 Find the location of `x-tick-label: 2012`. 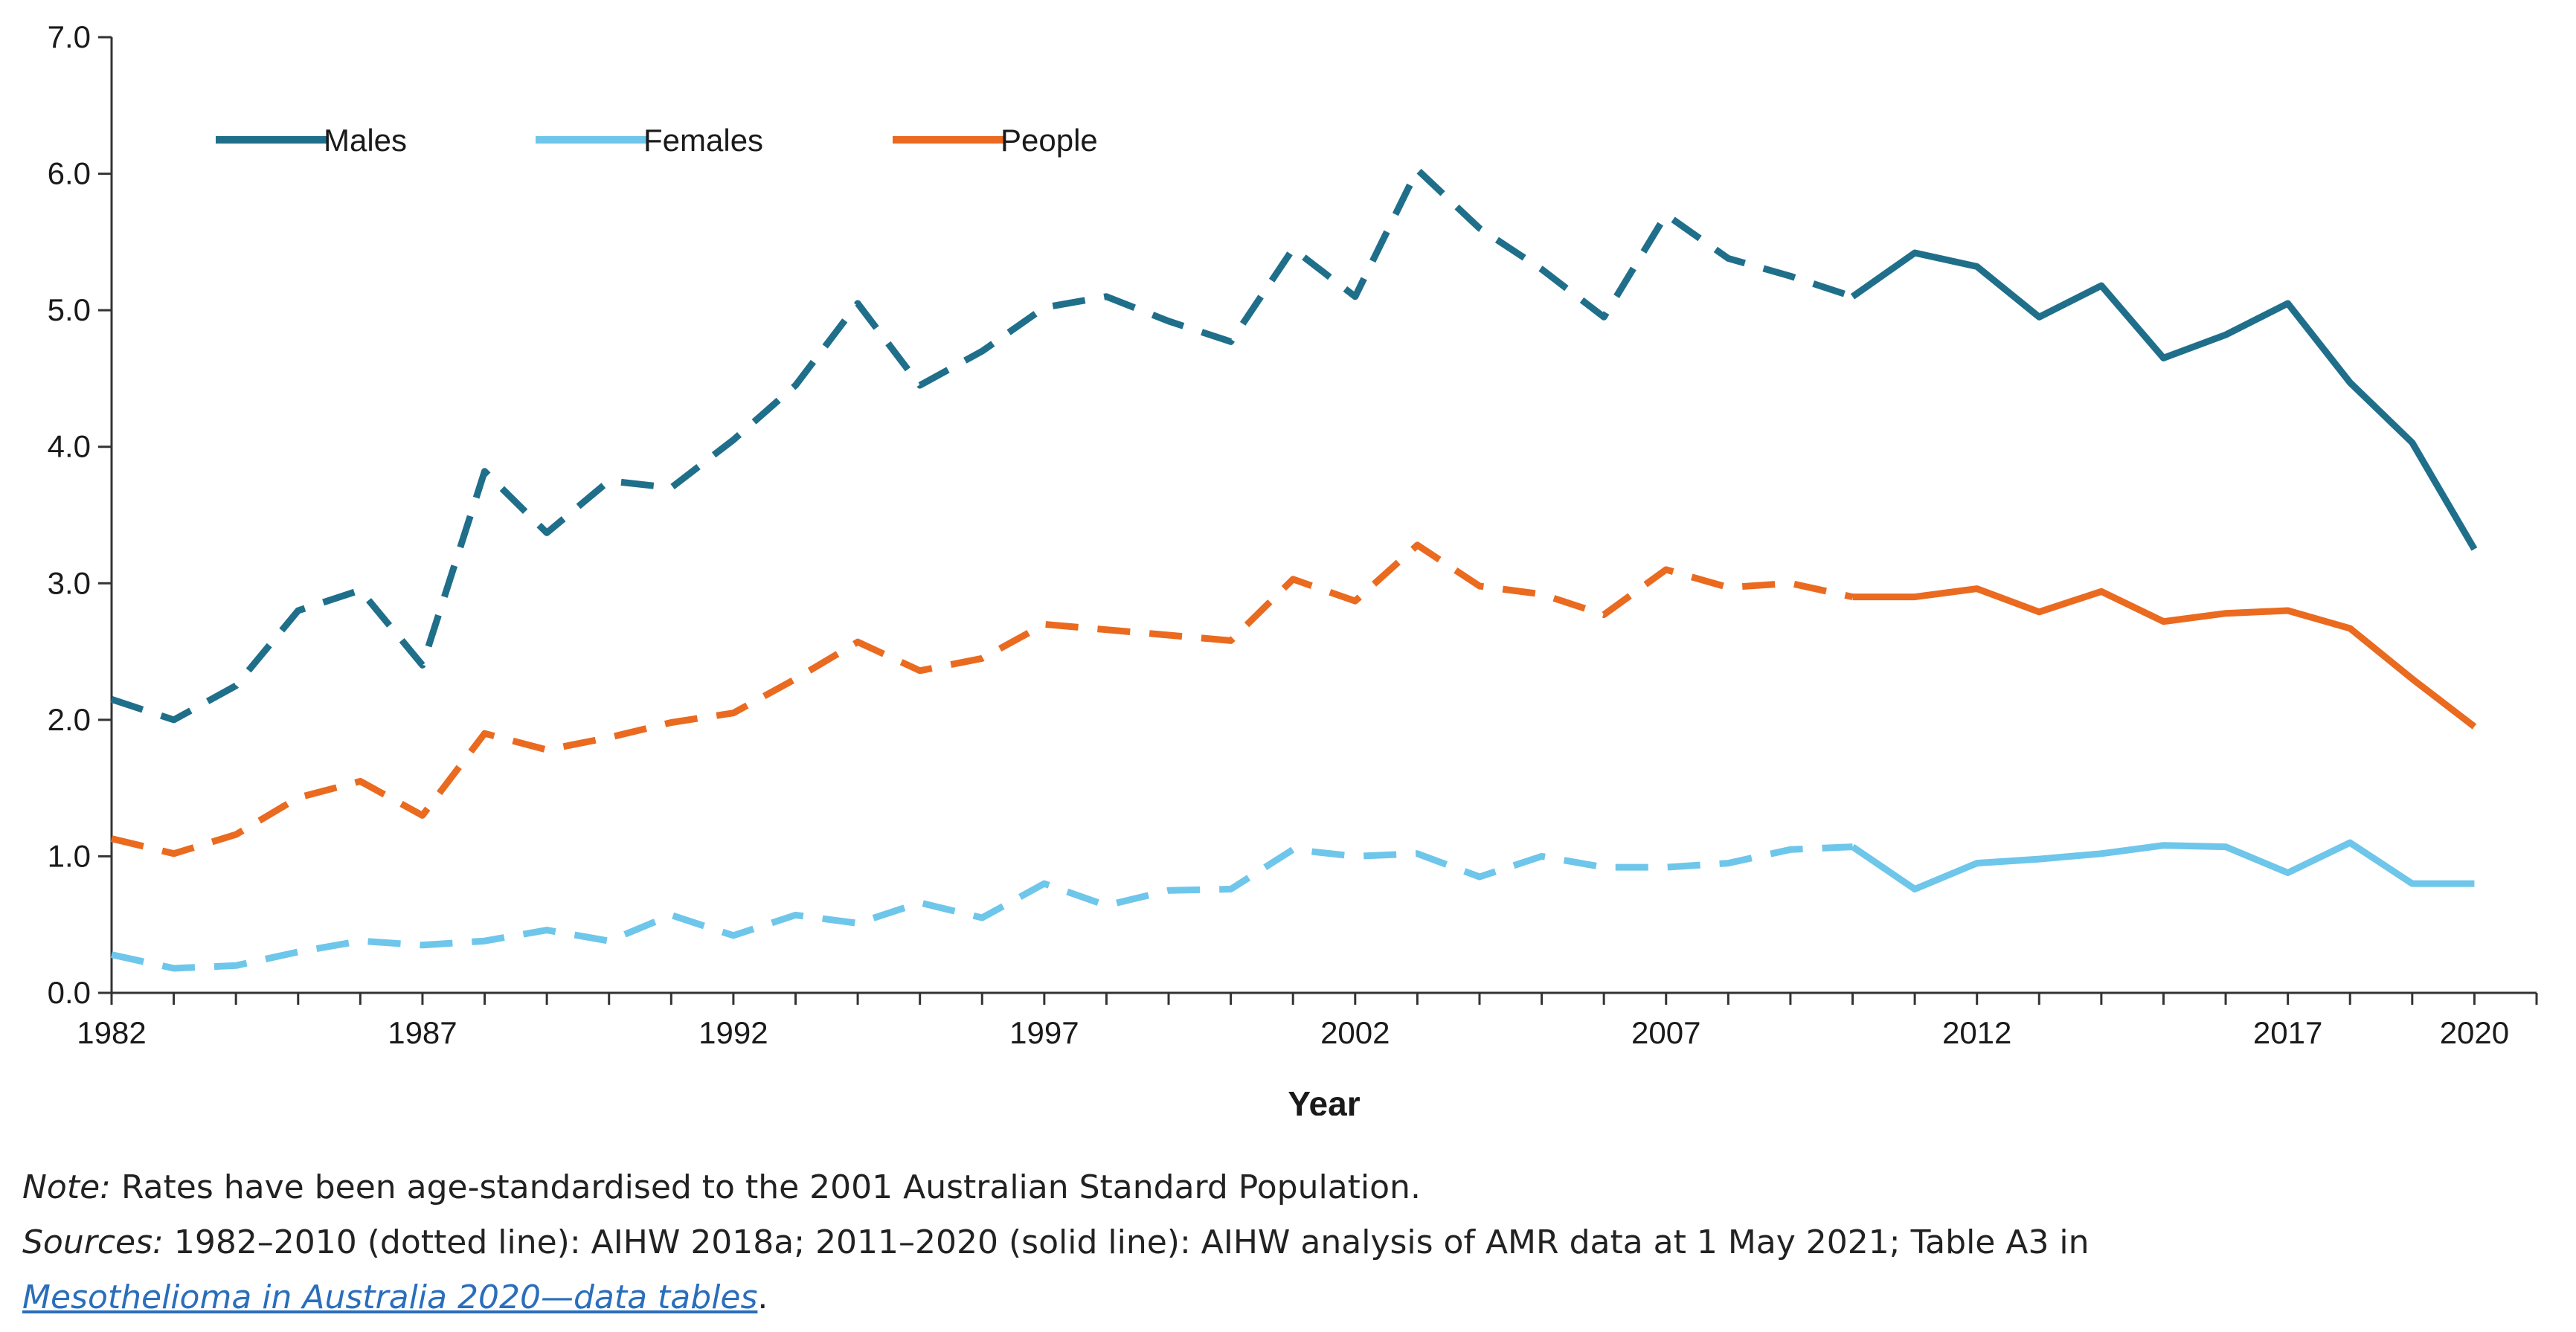

x-tick-label: 2012 is located at coordinates (1976, 1032).